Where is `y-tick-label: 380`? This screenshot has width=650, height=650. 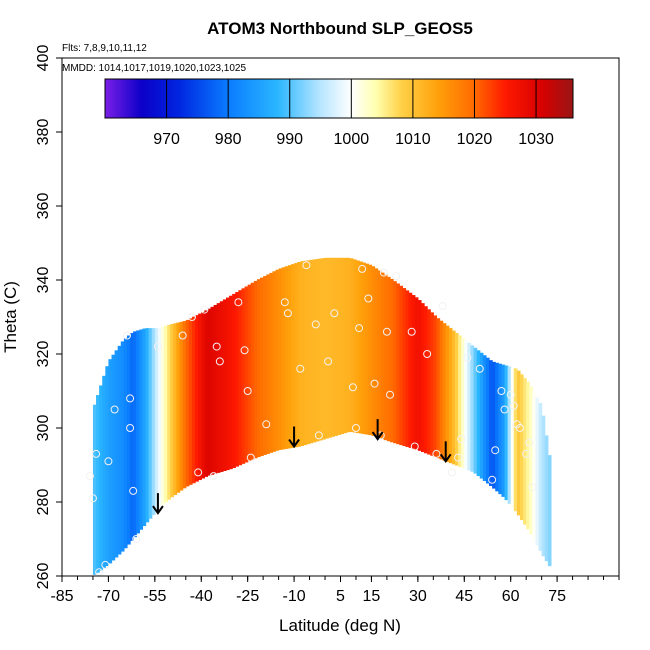
y-tick-label: 380 is located at coordinates (43, 132).